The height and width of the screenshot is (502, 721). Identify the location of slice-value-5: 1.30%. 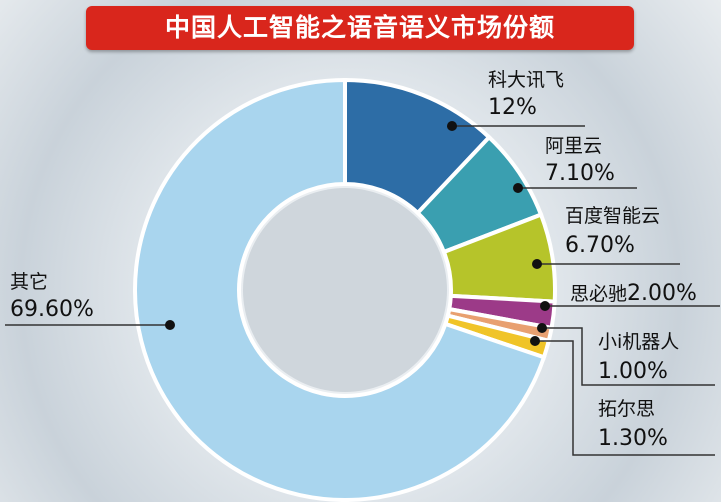
(633, 438).